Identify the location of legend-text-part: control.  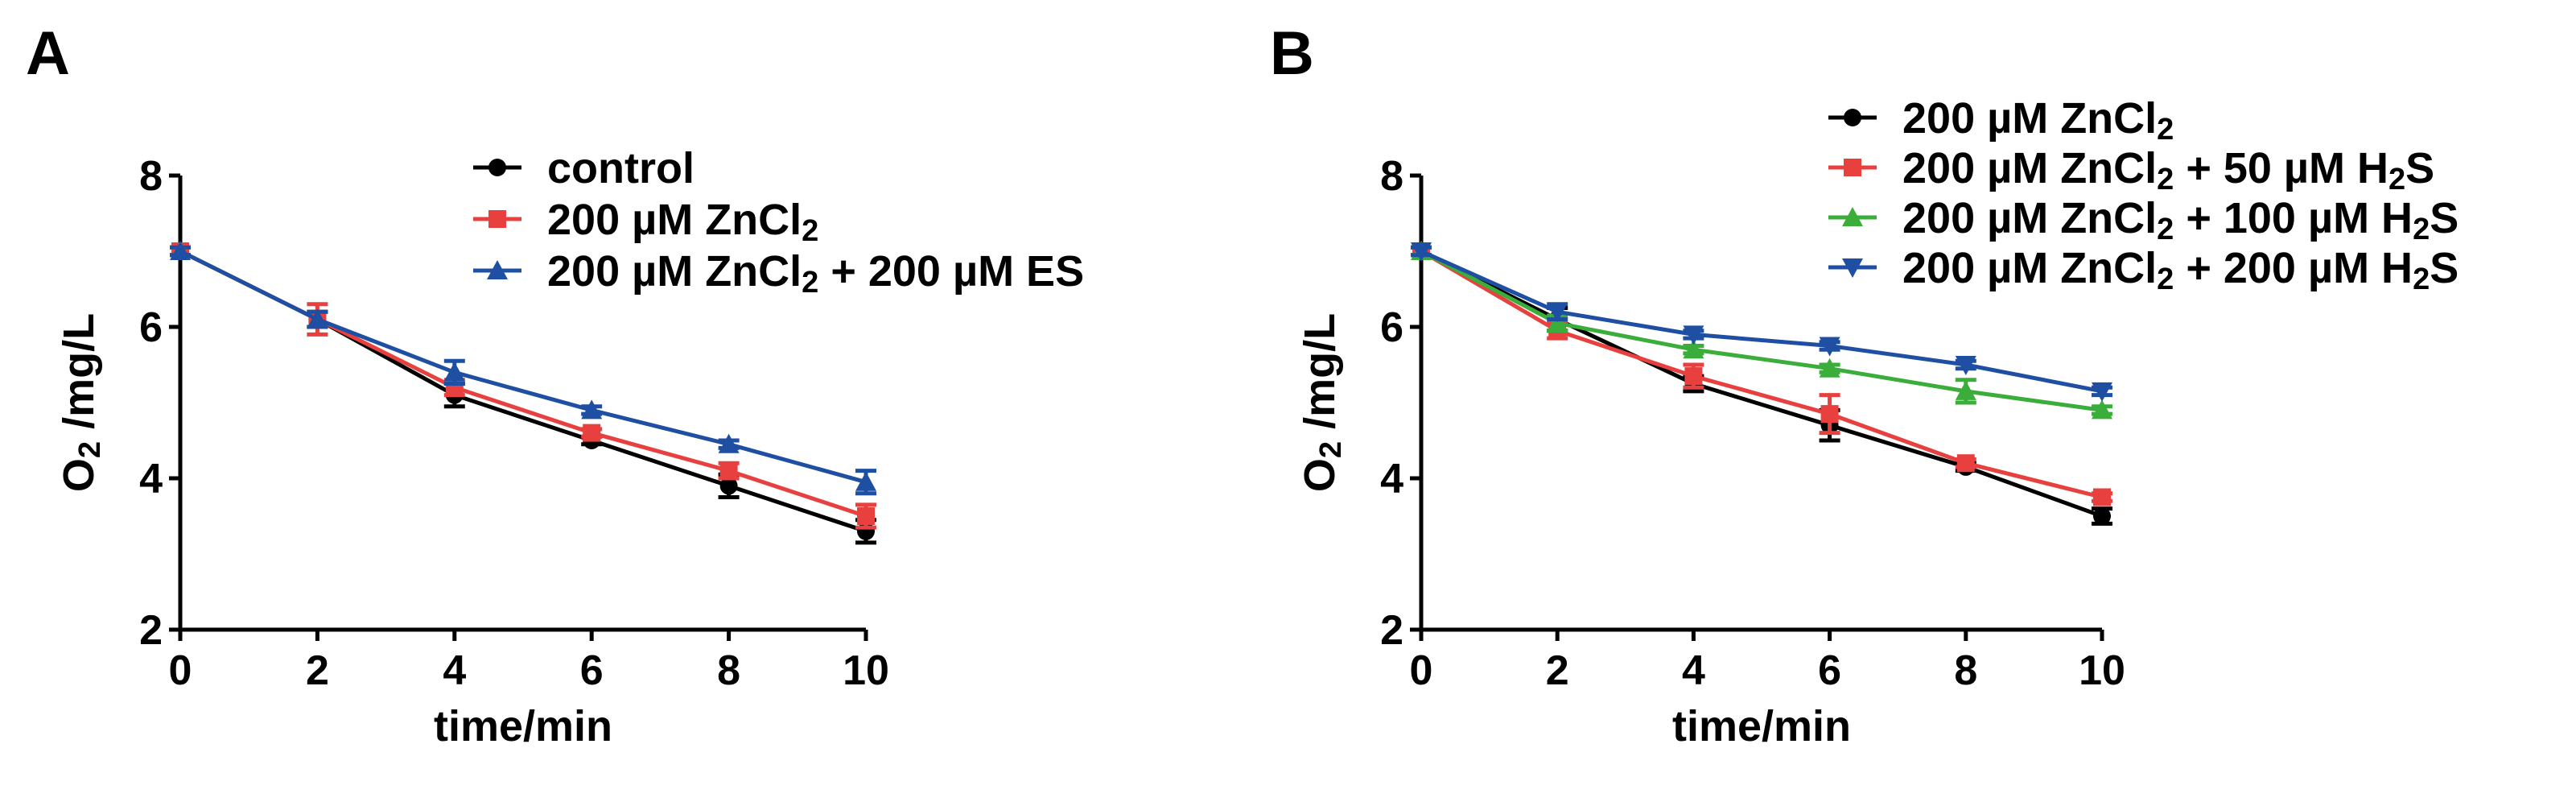
(620, 168).